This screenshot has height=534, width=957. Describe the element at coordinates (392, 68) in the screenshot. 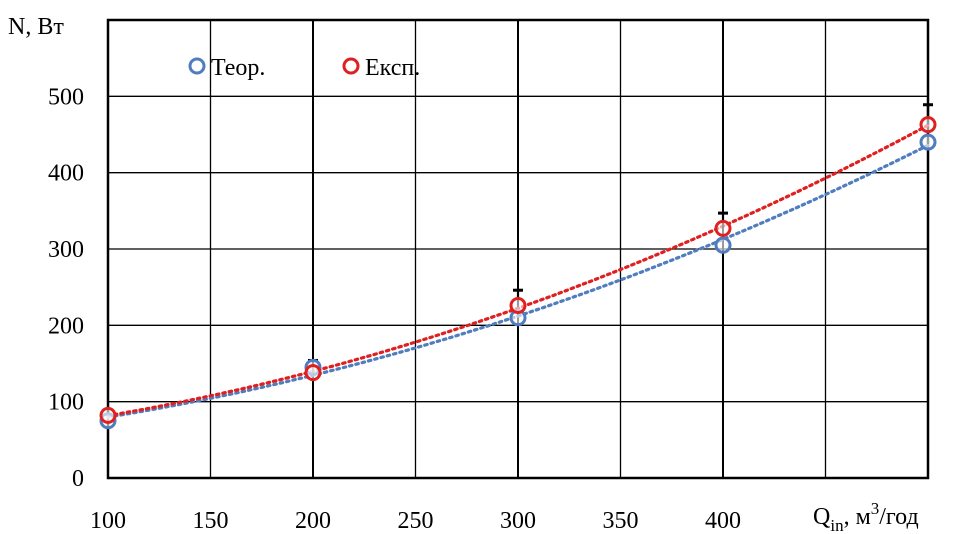

I see `legend-label-eksp: Експ.` at that location.